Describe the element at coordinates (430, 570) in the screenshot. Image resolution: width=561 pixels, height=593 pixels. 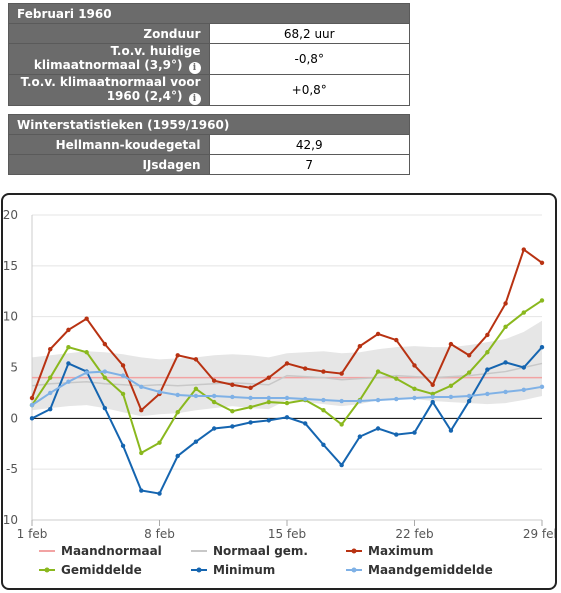
I see `legend-label-maandgemiddelde: Maandgemiddelde` at that location.